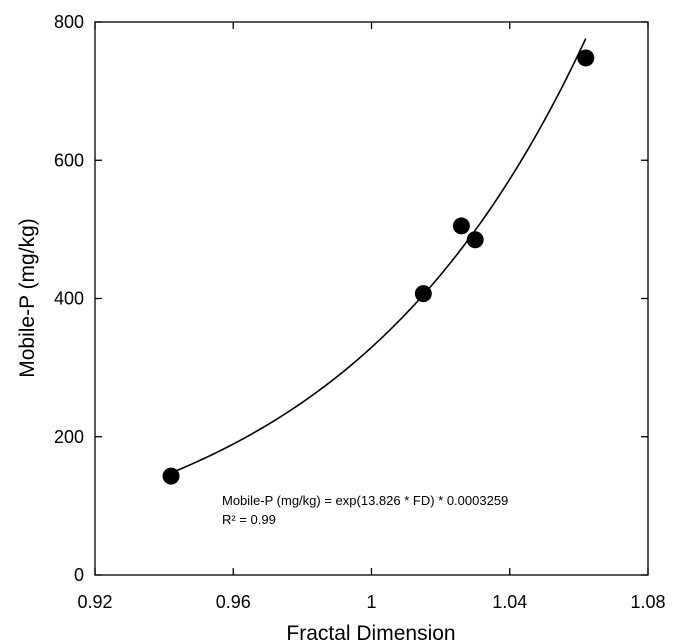 This screenshot has width=673, height=644. What do you see at coordinates (69, 22) in the screenshot?
I see `y-tick-label: 800` at bounding box center [69, 22].